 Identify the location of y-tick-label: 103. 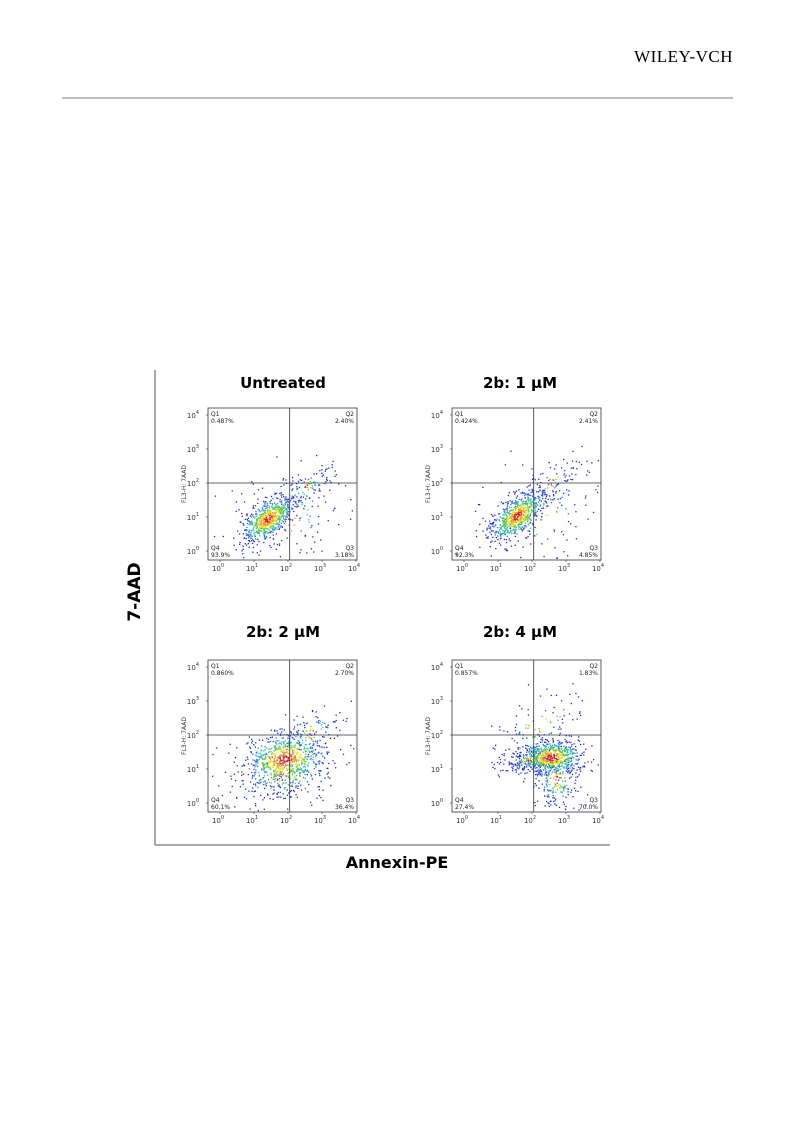
(437, 449).